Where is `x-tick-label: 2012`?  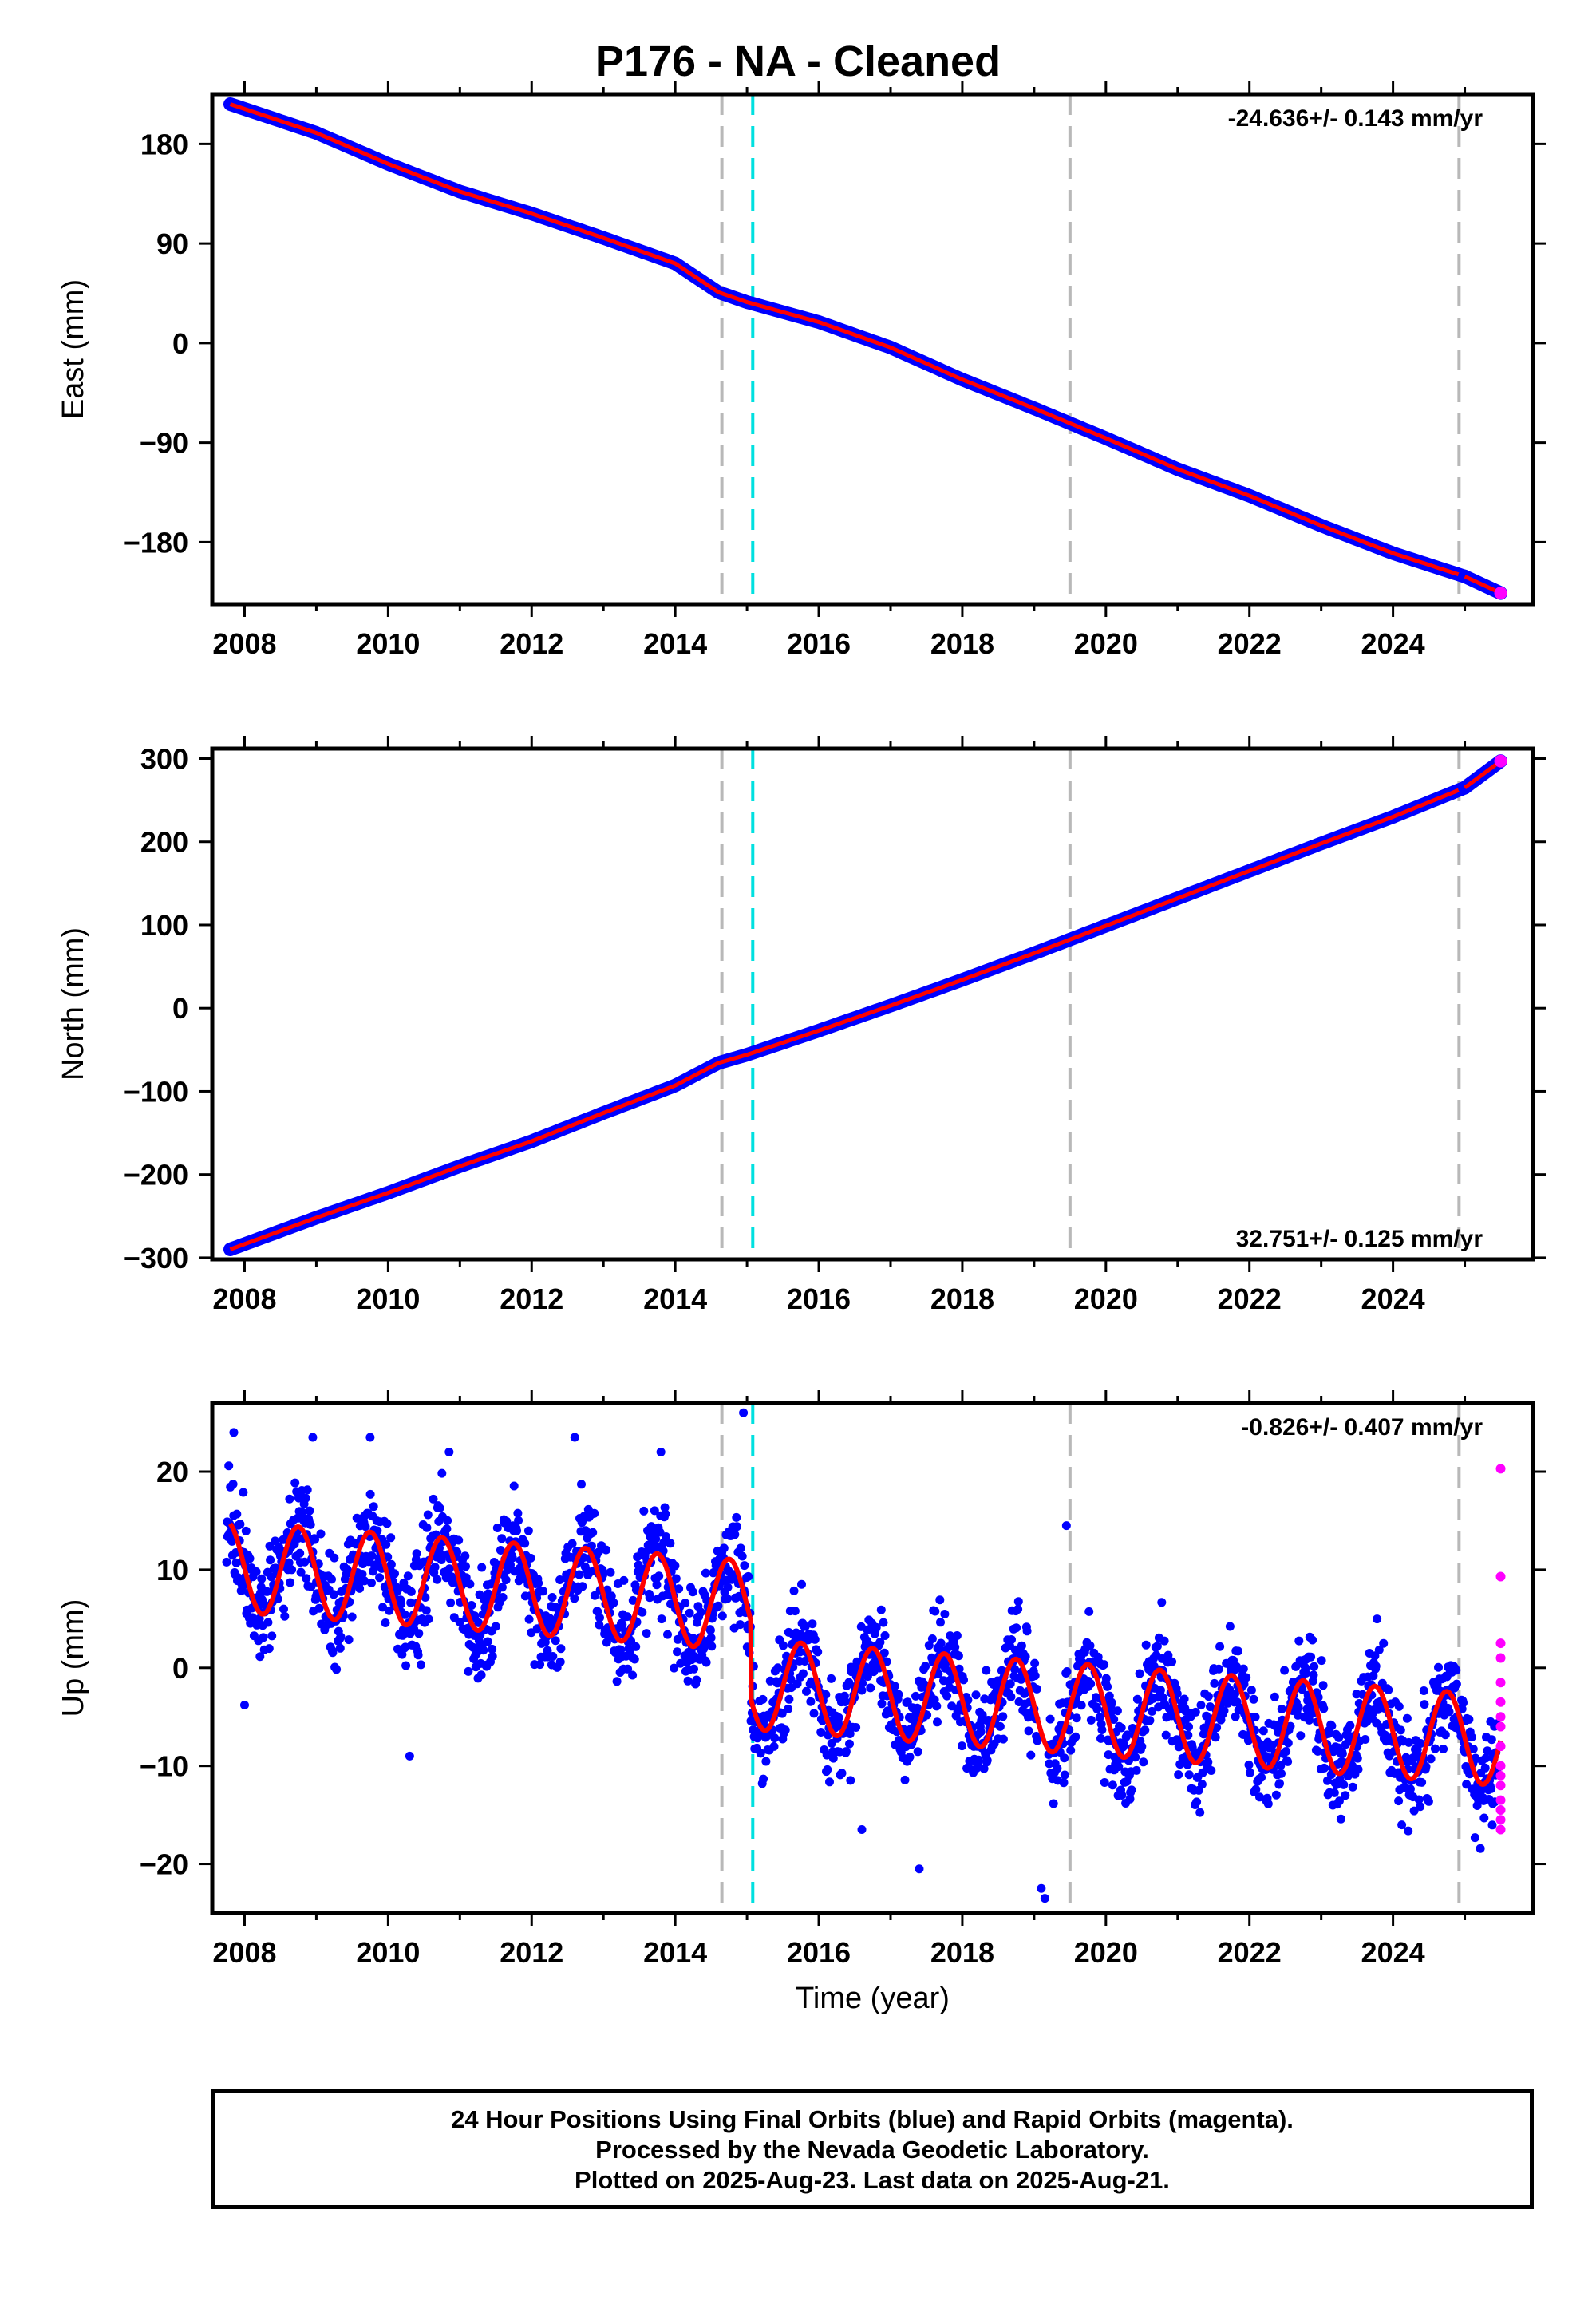
x-tick-label: 2012 is located at coordinates (531, 1298).